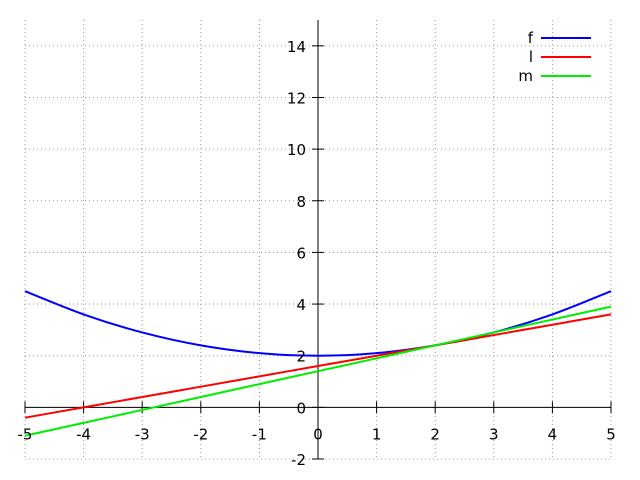 This screenshot has height=480, width=640. I want to click on y-tick-label: 0, so click(301, 408).